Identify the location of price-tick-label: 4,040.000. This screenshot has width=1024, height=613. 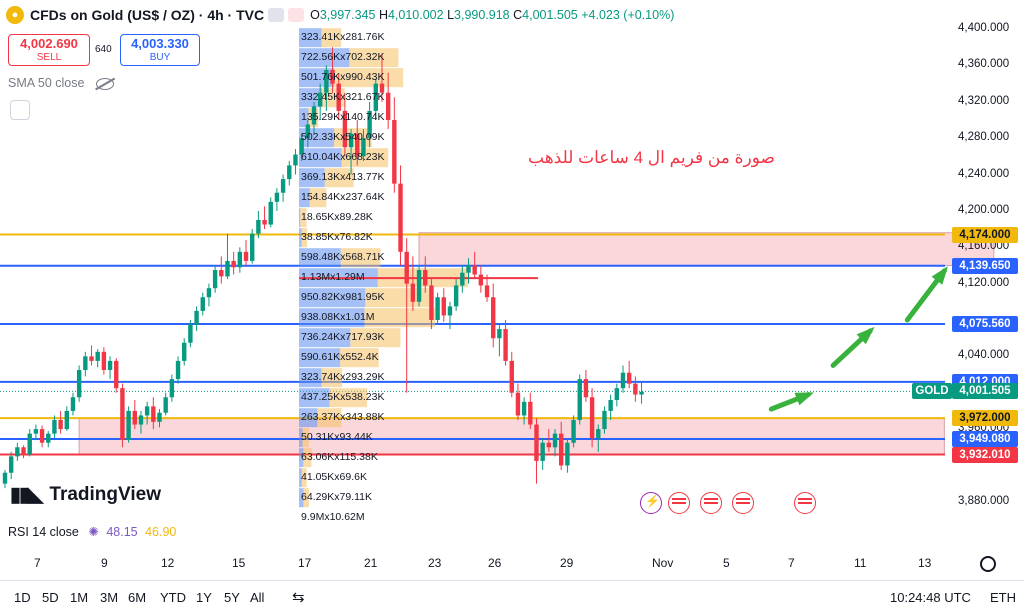
(984, 355).